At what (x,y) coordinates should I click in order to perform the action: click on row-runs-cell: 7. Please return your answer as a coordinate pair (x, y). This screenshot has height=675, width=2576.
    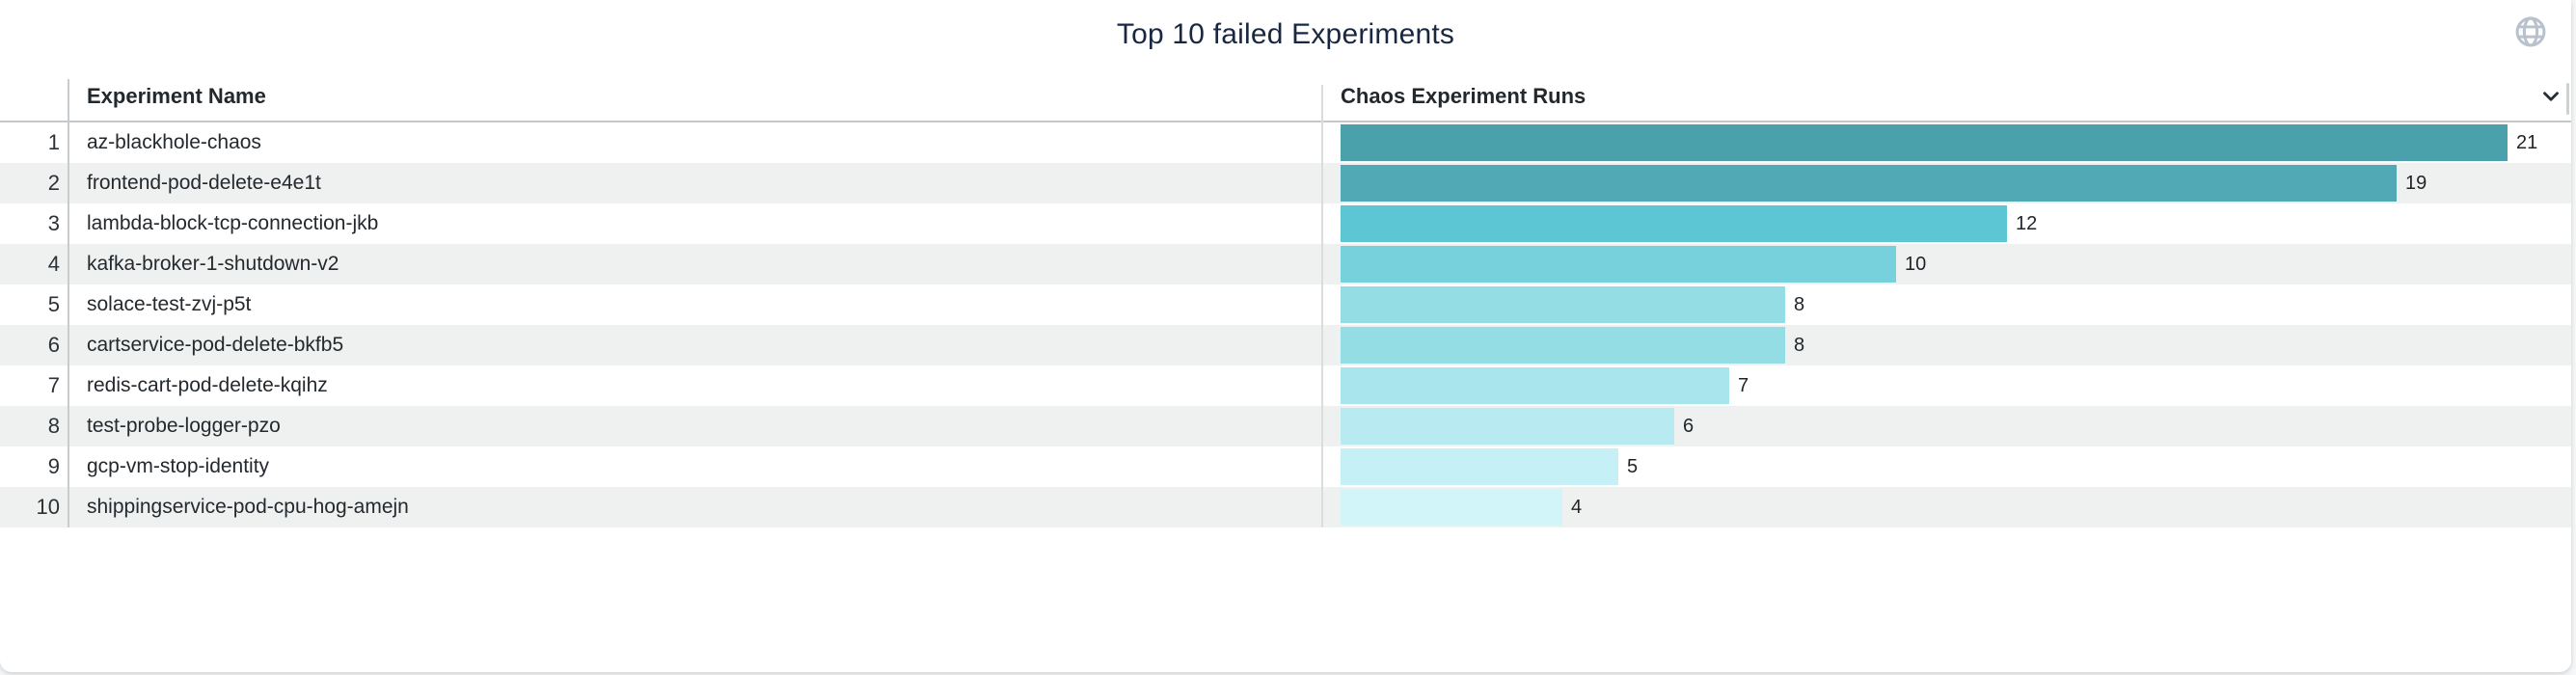
    Looking at the image, I should click on (1946, 385).